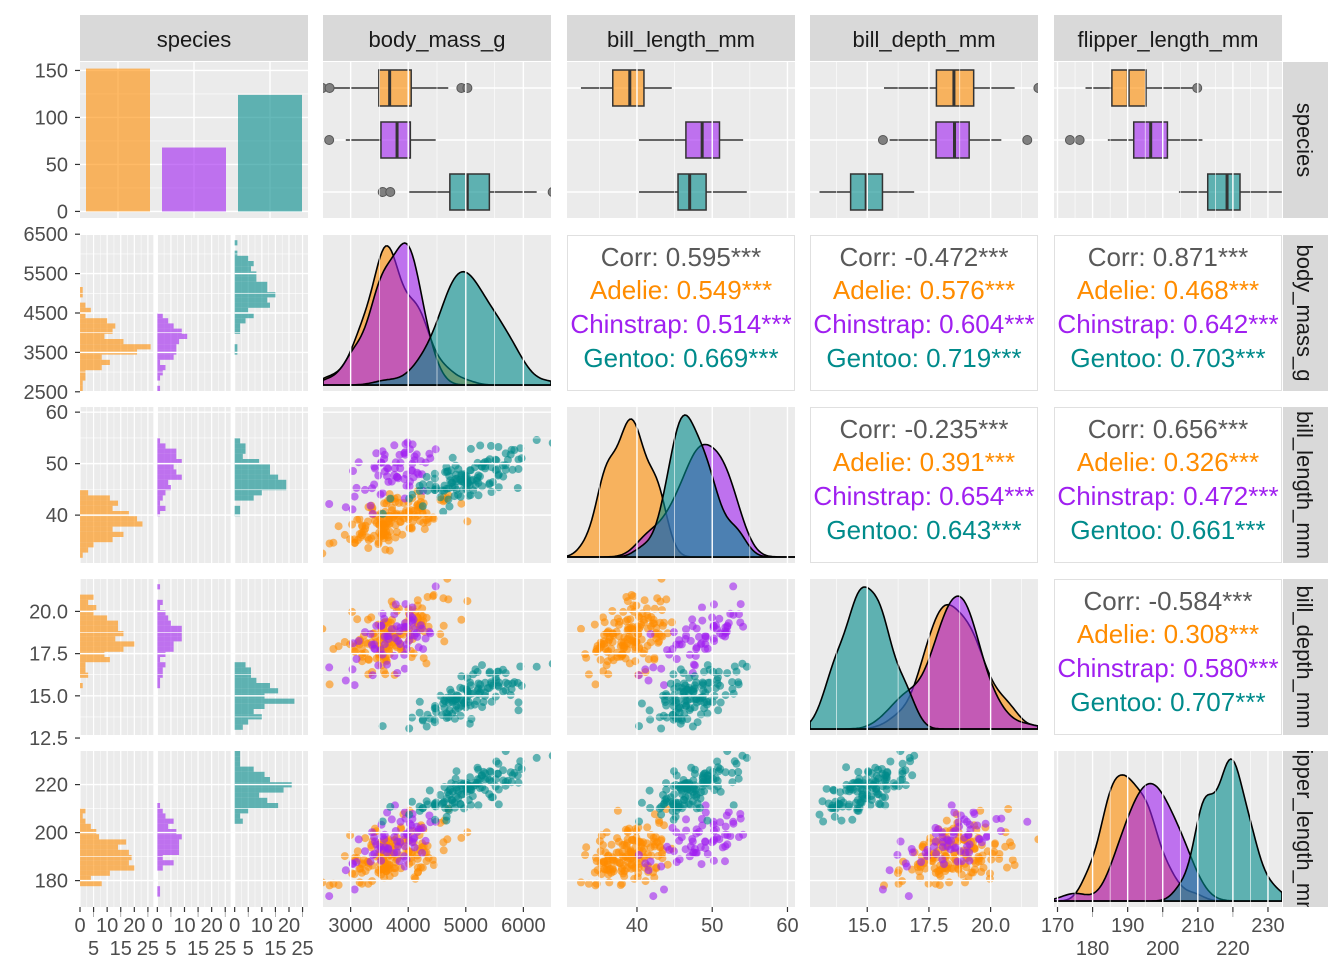  What do you see at coordinates (1304, 485) in the screenshot?
I see `strip-right-label-group: bill_length_mm` at bounding box center [1304, 485].